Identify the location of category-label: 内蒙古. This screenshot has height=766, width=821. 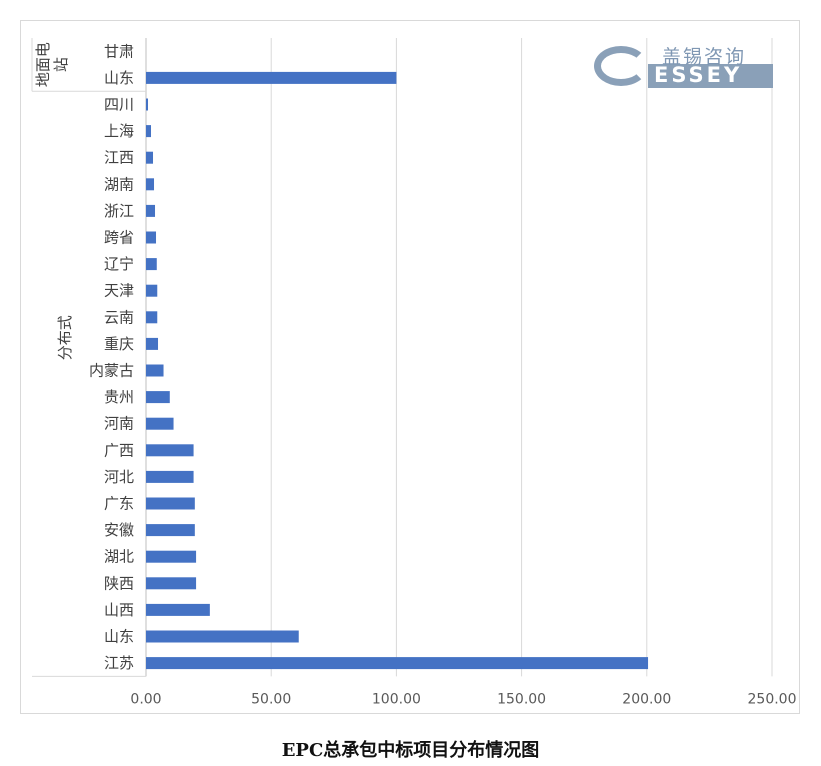
(111, 371).